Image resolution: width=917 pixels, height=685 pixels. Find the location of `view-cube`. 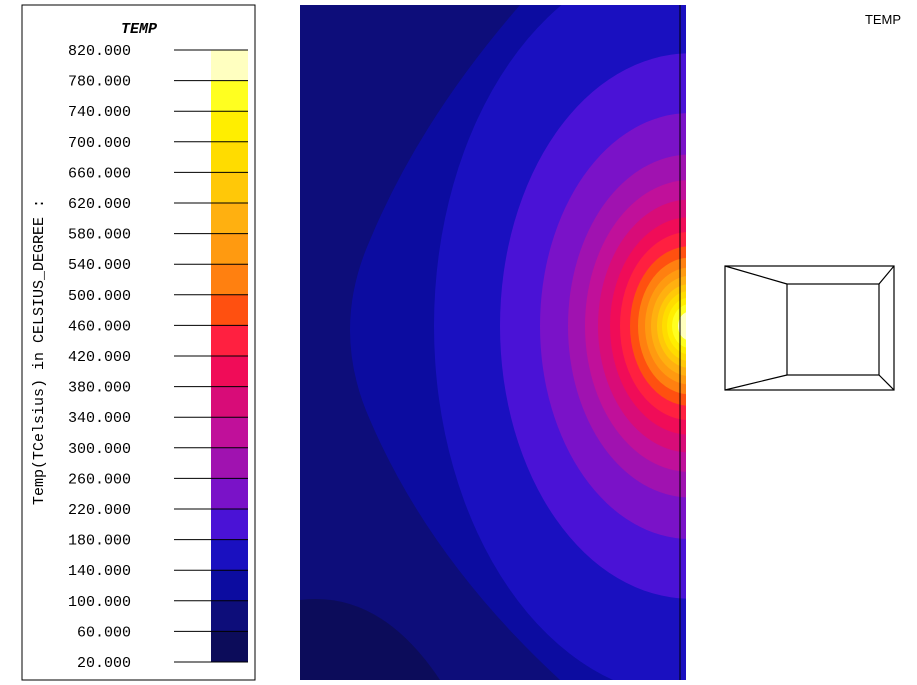

view-cube is located at coordinates (809, 328).